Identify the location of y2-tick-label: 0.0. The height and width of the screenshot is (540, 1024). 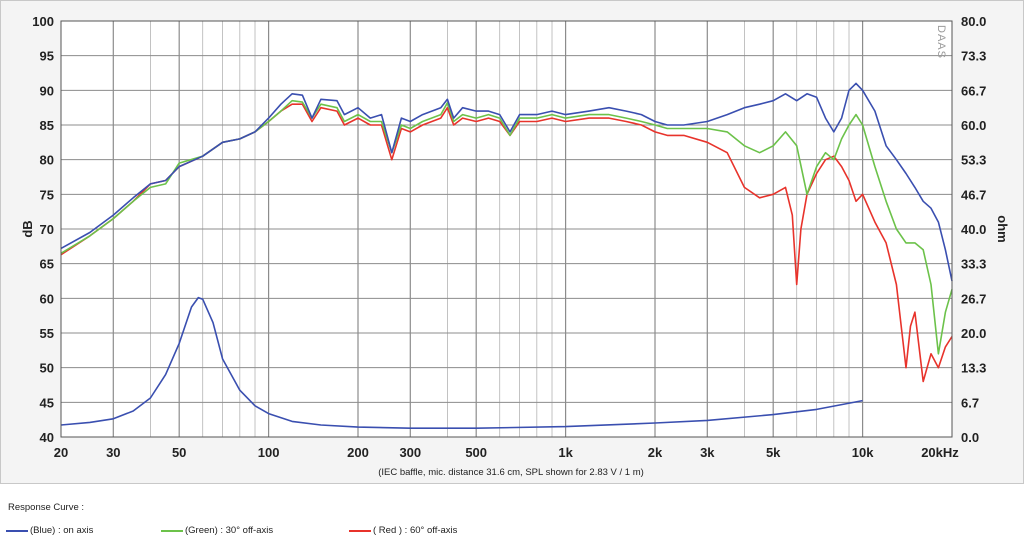
(970, 437).